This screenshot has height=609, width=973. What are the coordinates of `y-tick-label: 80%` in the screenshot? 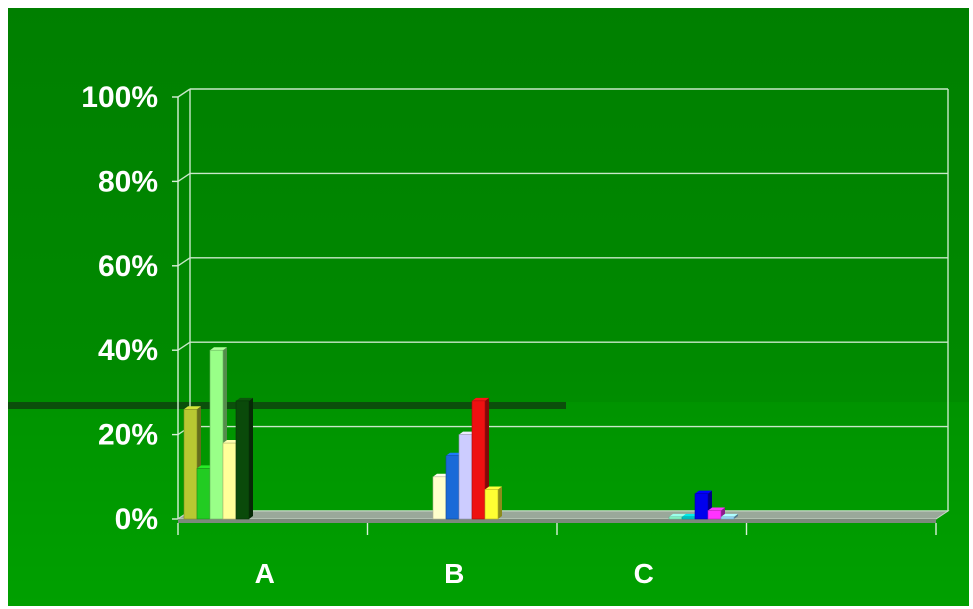 It's located at (128, 181).